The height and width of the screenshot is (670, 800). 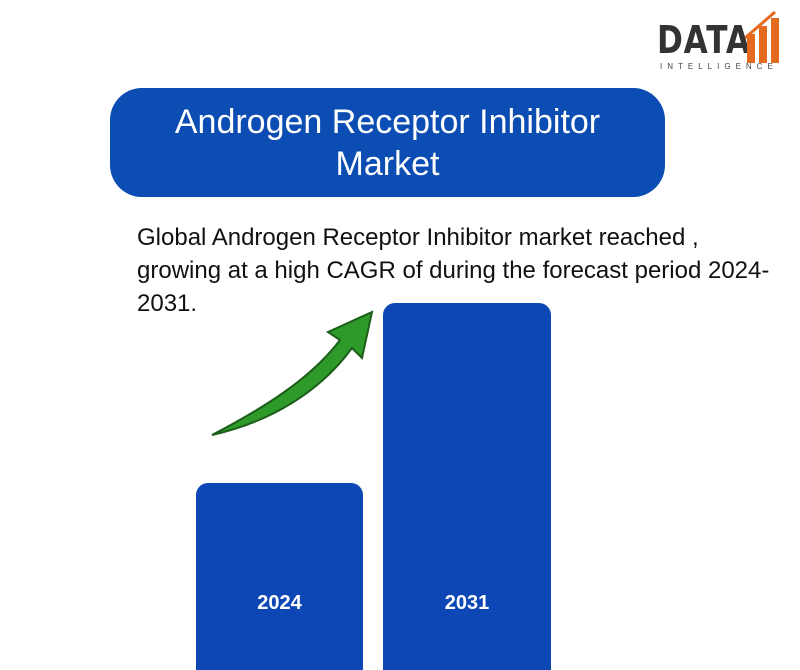 What do you see at coordinates (292, 373) in the screenshot?
I see `growth-arrow` at bounding box center [292, 373].